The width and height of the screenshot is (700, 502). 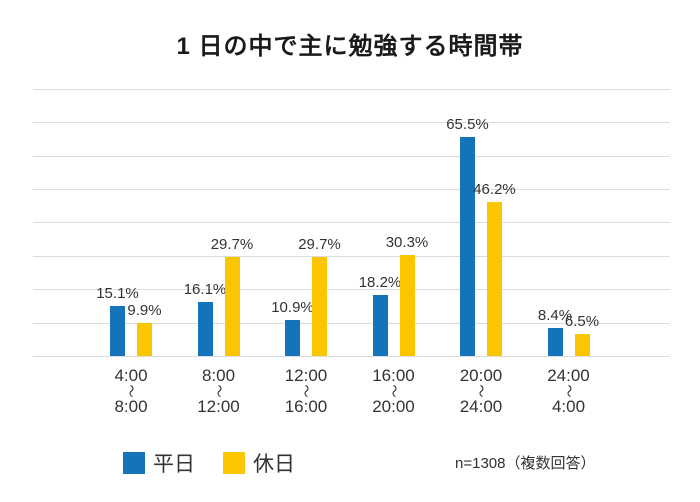 What do you see at coordinates (467, 124) in the screenshot?
I see `value-label-weekday-4: 65.5%` at bounding box center [467, 124].